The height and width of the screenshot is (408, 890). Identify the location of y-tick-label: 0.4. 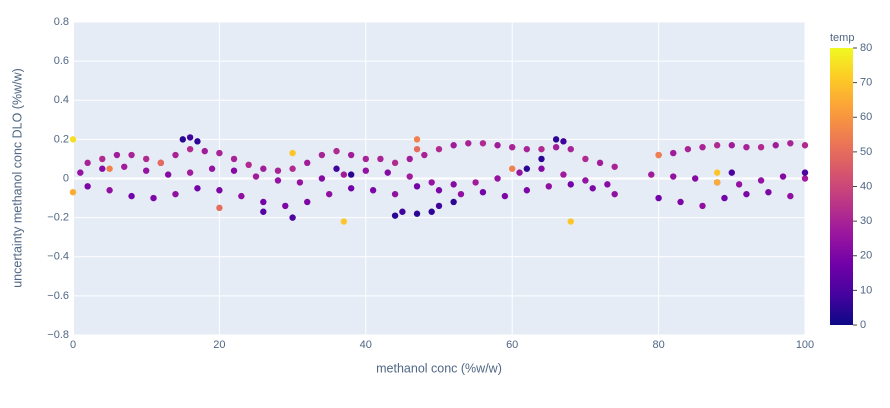
(61, 100).